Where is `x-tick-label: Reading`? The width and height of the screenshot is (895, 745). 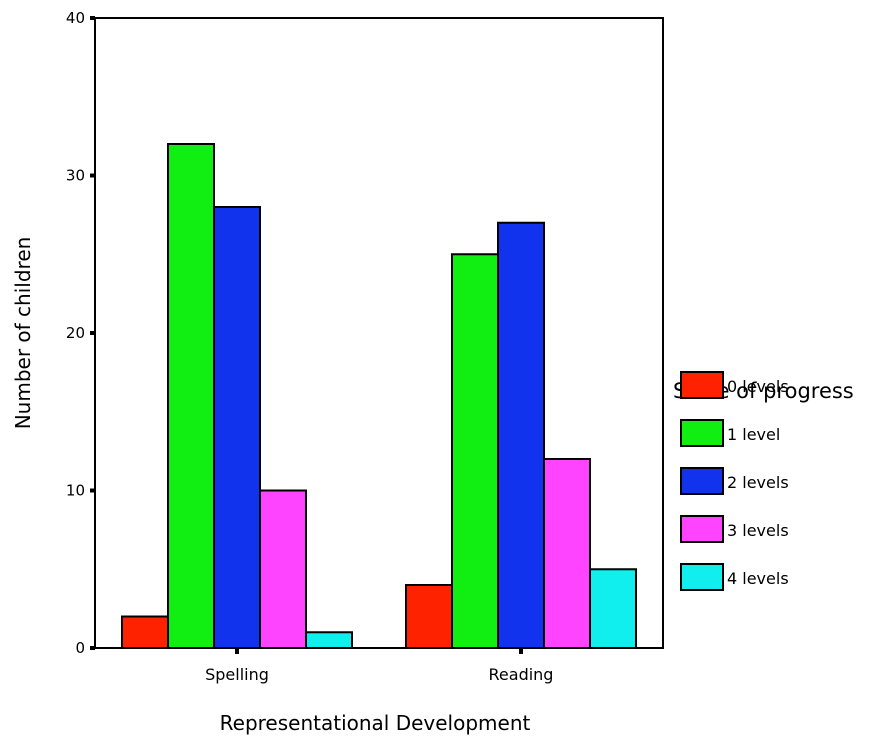
x-tick-label: Reading is located at coordinates (521, 674).